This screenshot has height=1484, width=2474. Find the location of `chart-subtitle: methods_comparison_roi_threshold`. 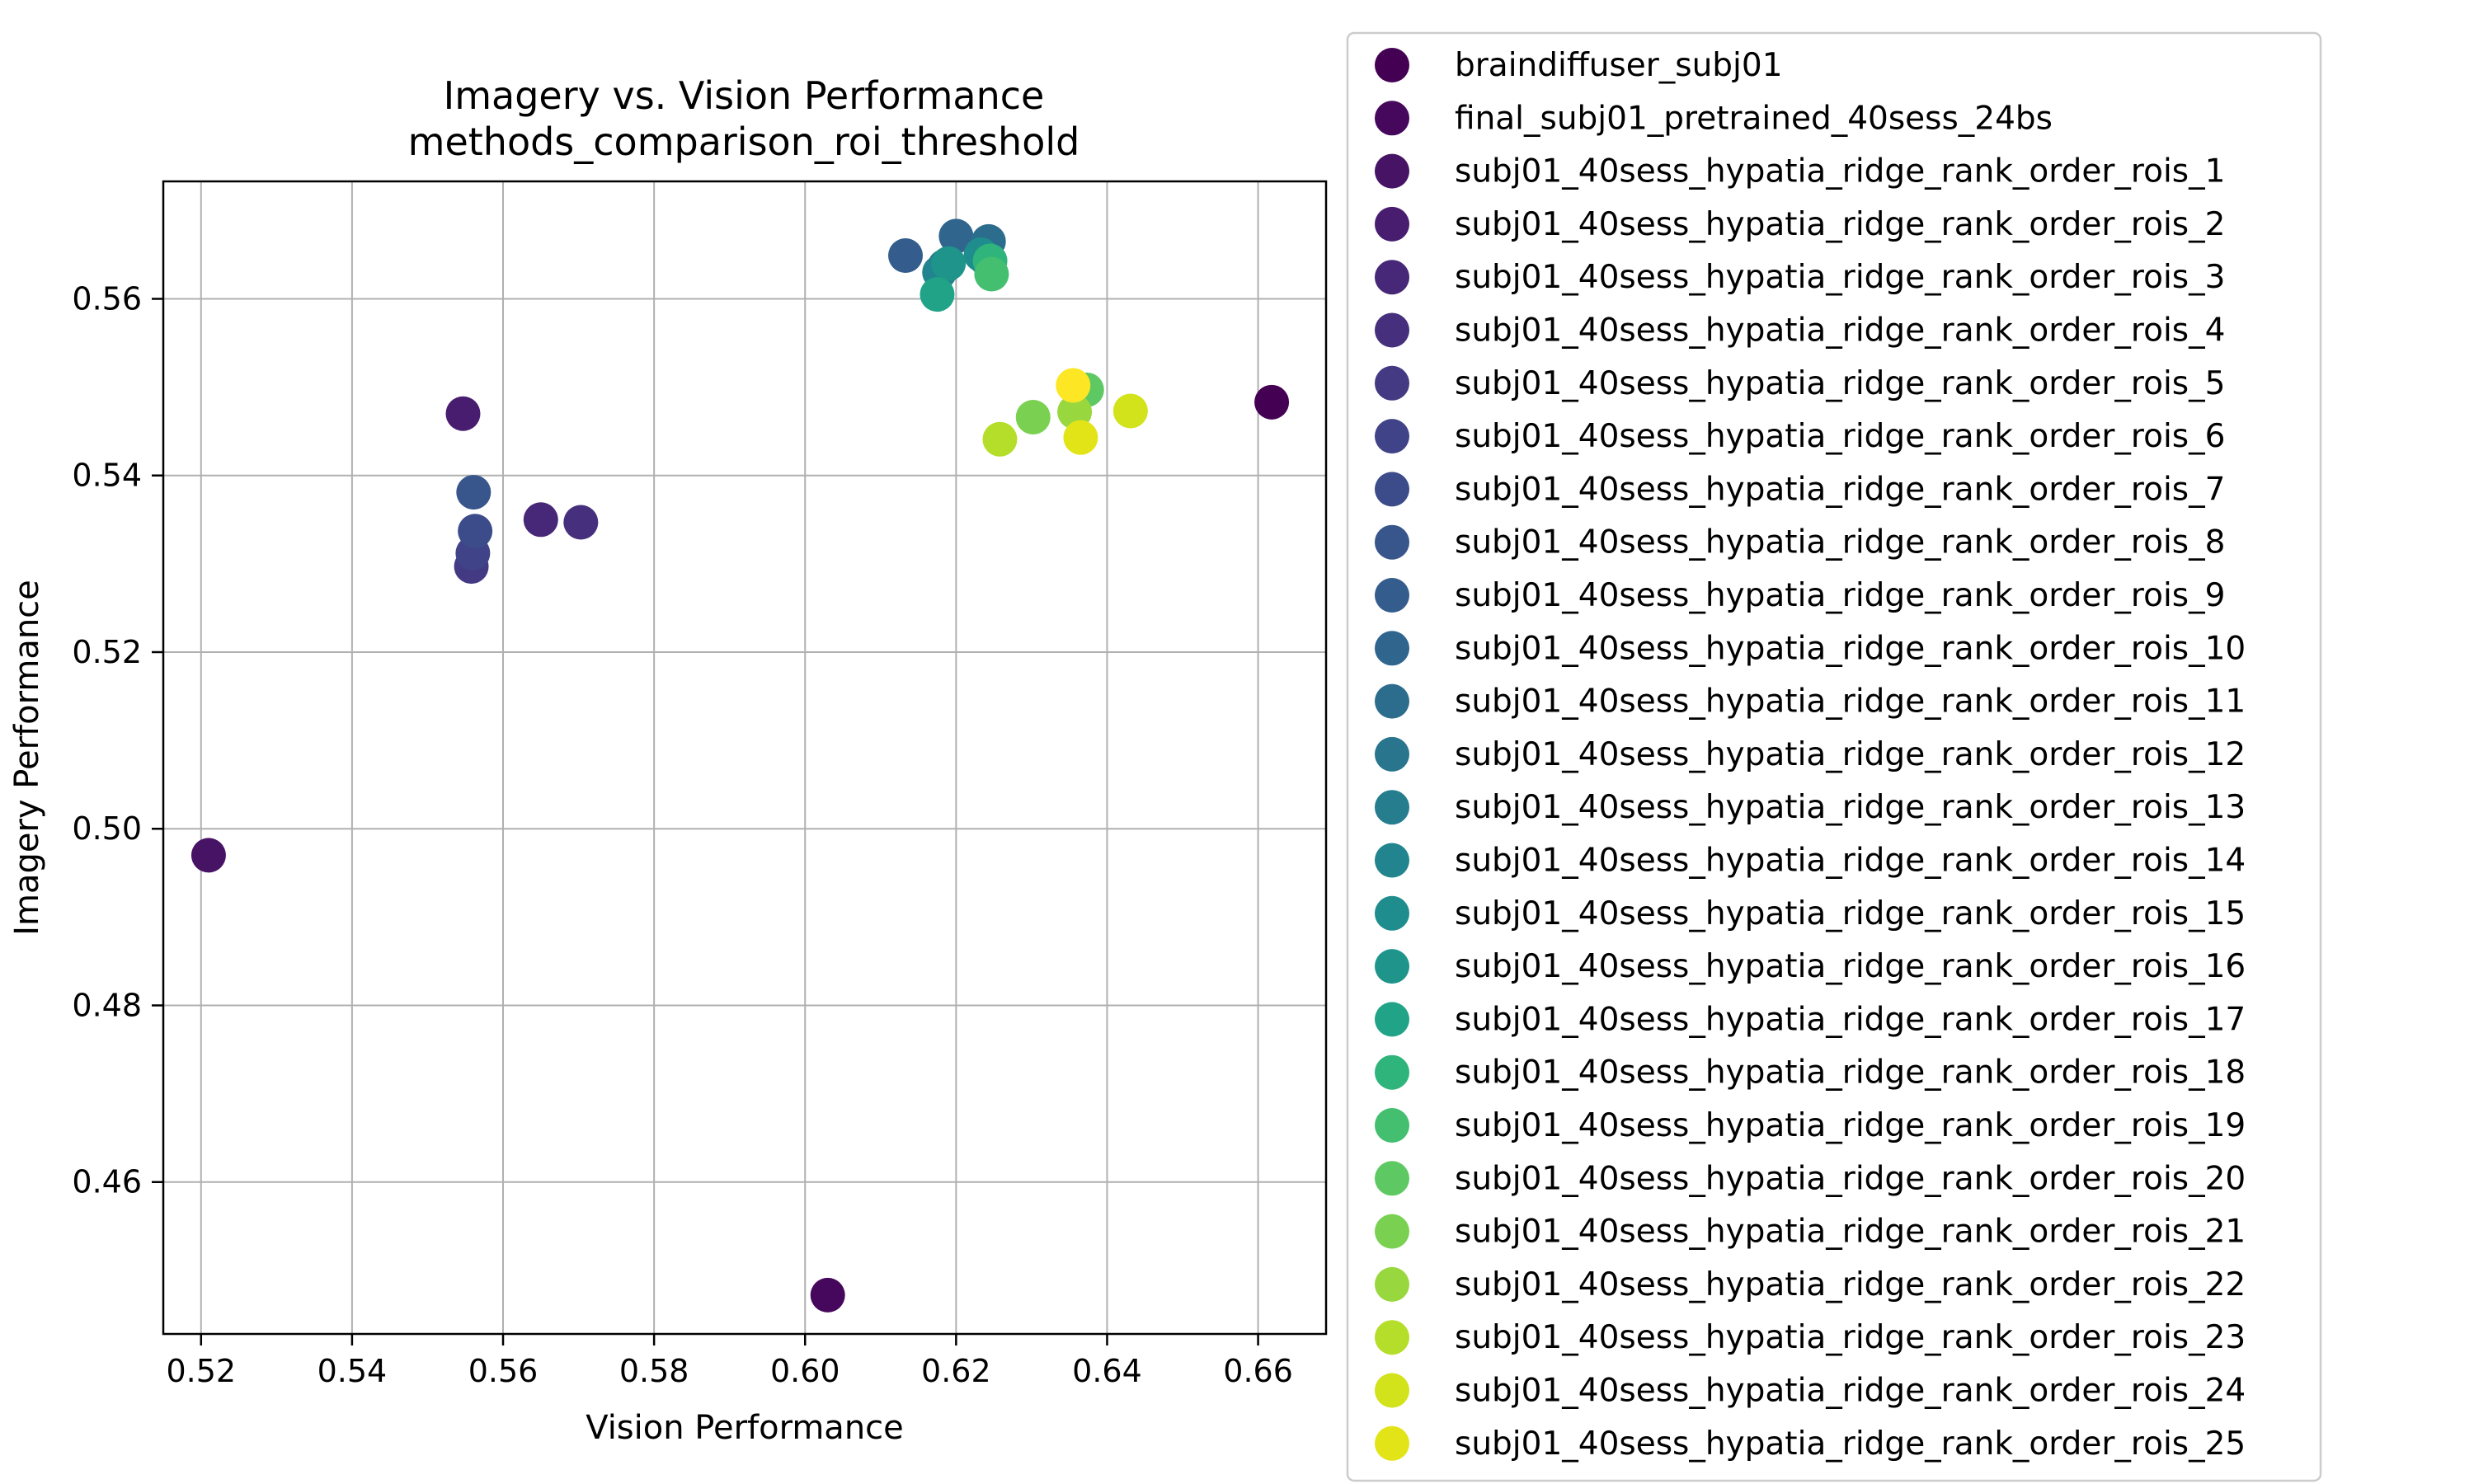

chart-subtitle: methods_comparison_roi_threshold is located at coordinates (744, 142).